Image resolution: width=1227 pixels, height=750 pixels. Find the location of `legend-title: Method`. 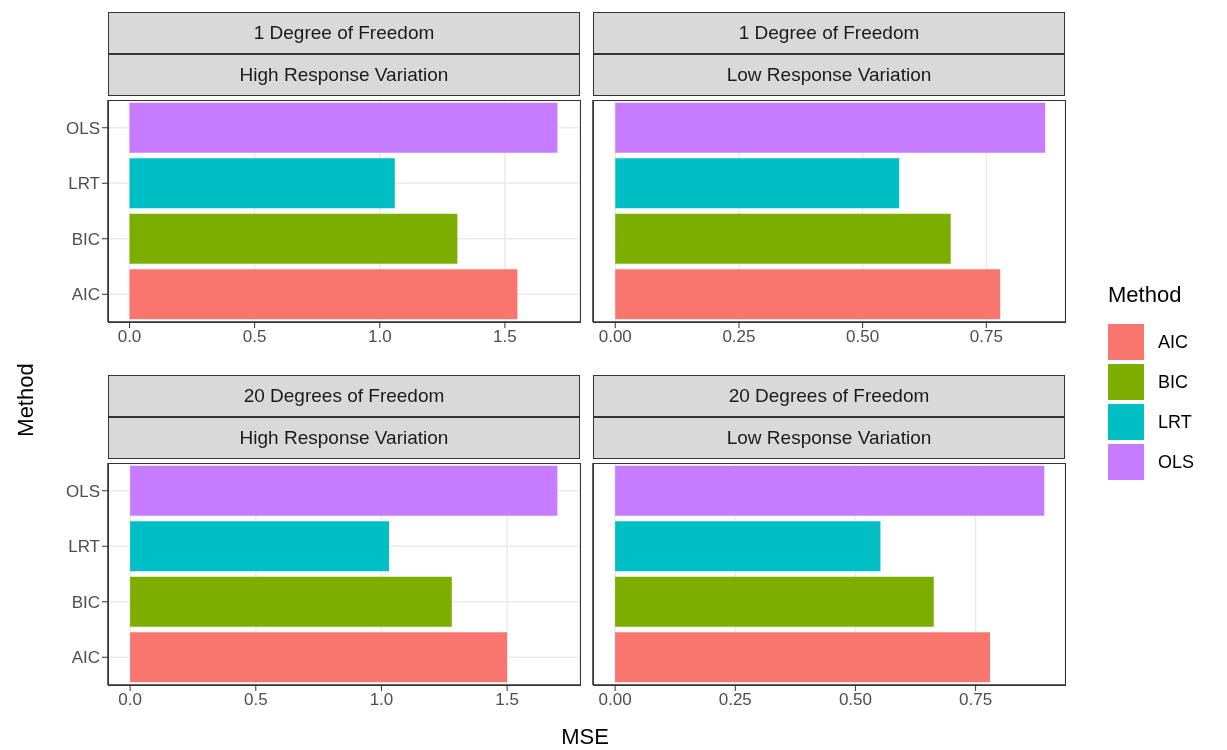

legend-title: Method is located at coordinates (1145, 294).